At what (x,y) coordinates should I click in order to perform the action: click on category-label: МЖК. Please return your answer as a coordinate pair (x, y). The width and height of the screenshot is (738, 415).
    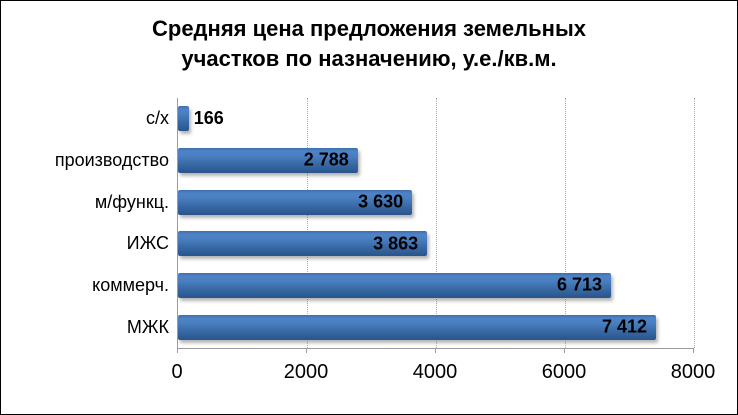
    Looking at the image, I should click on (147, 326).